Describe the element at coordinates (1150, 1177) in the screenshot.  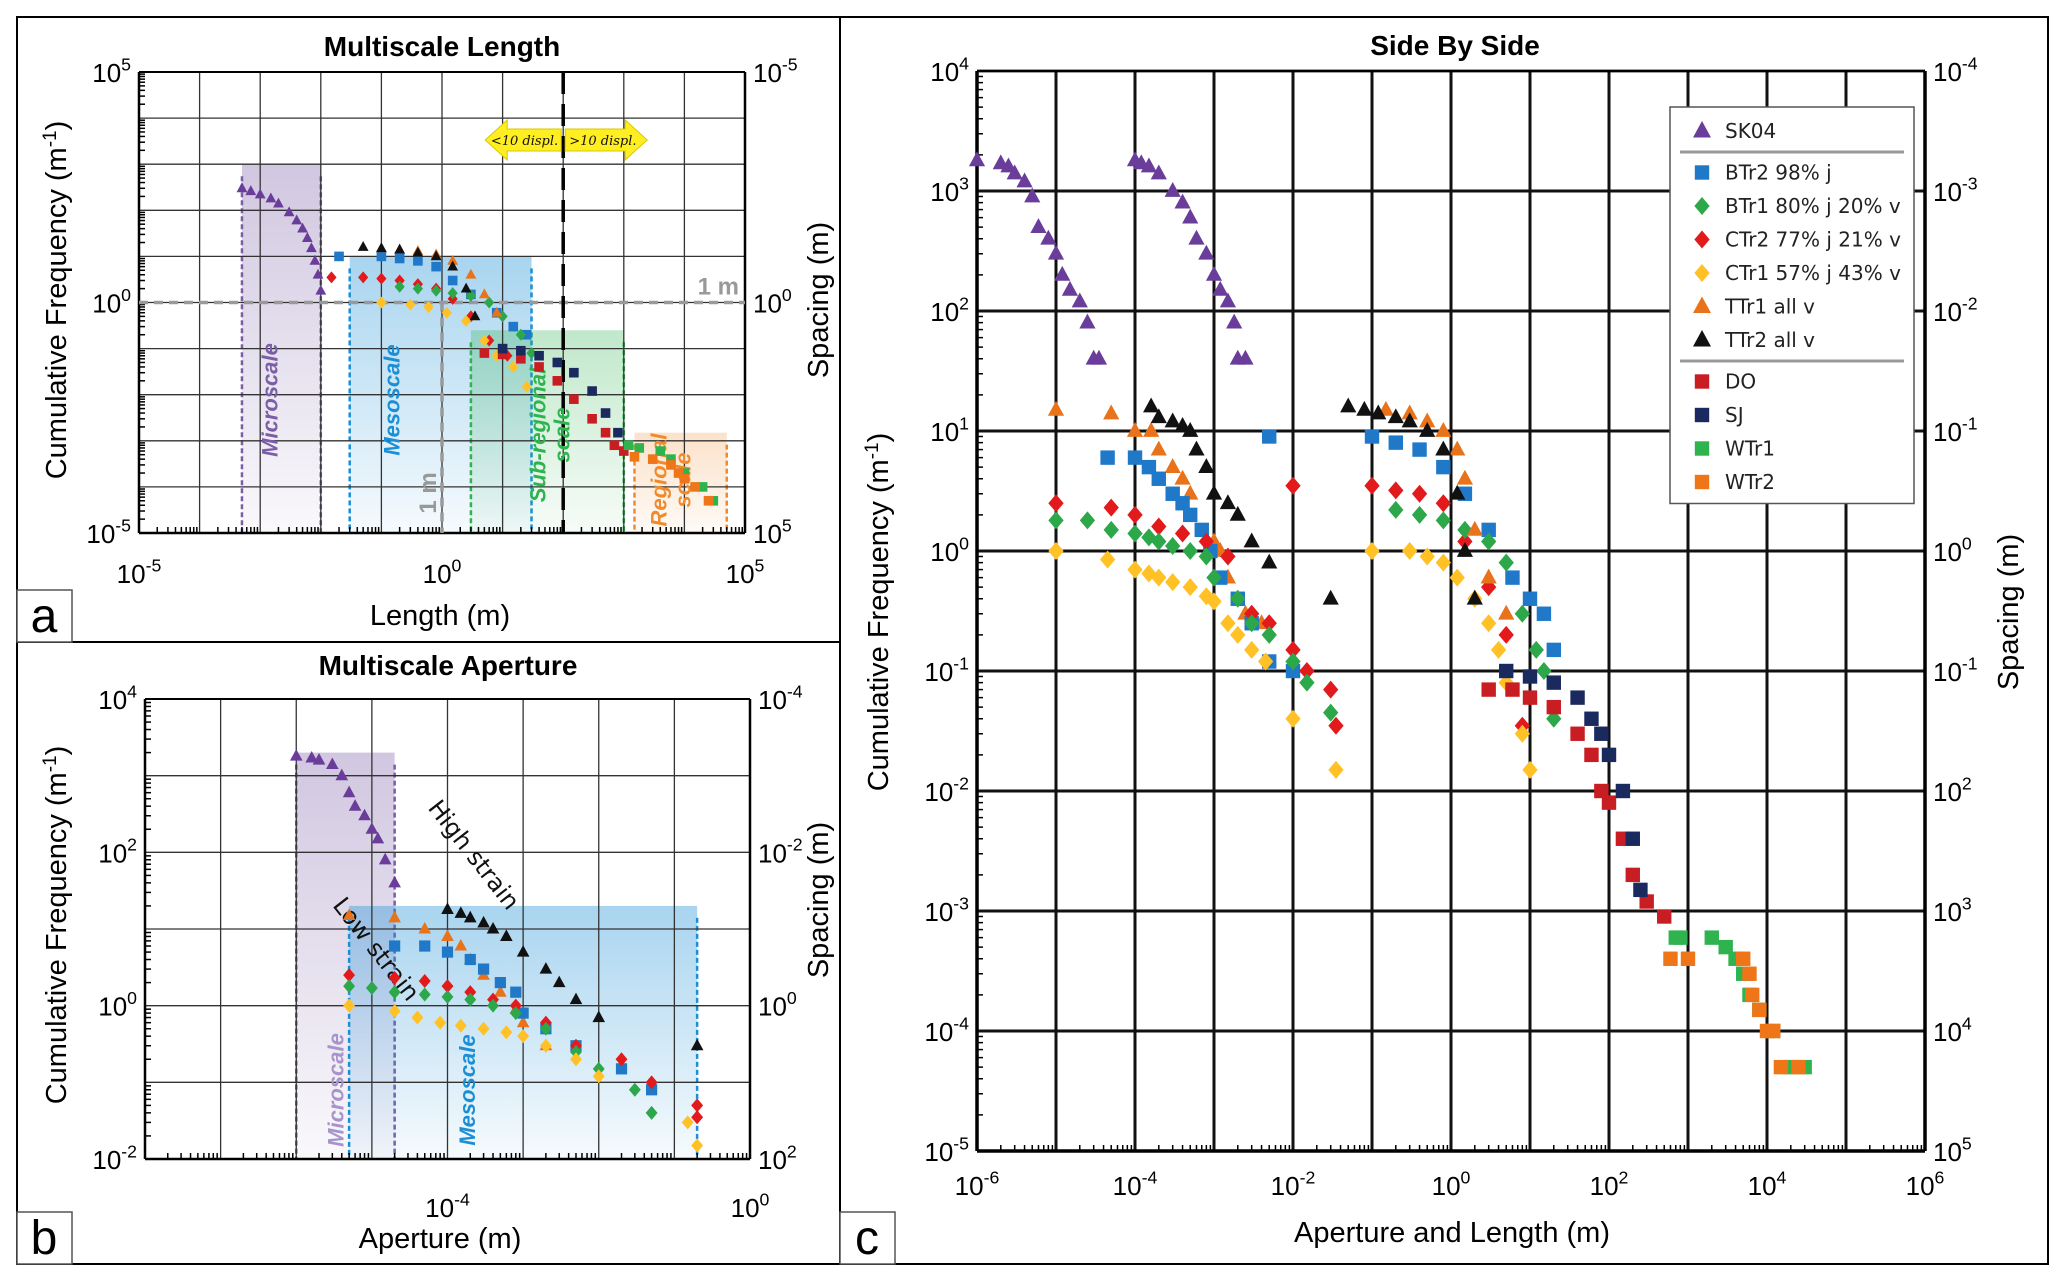
I see `tick-exp: -4` at that location.